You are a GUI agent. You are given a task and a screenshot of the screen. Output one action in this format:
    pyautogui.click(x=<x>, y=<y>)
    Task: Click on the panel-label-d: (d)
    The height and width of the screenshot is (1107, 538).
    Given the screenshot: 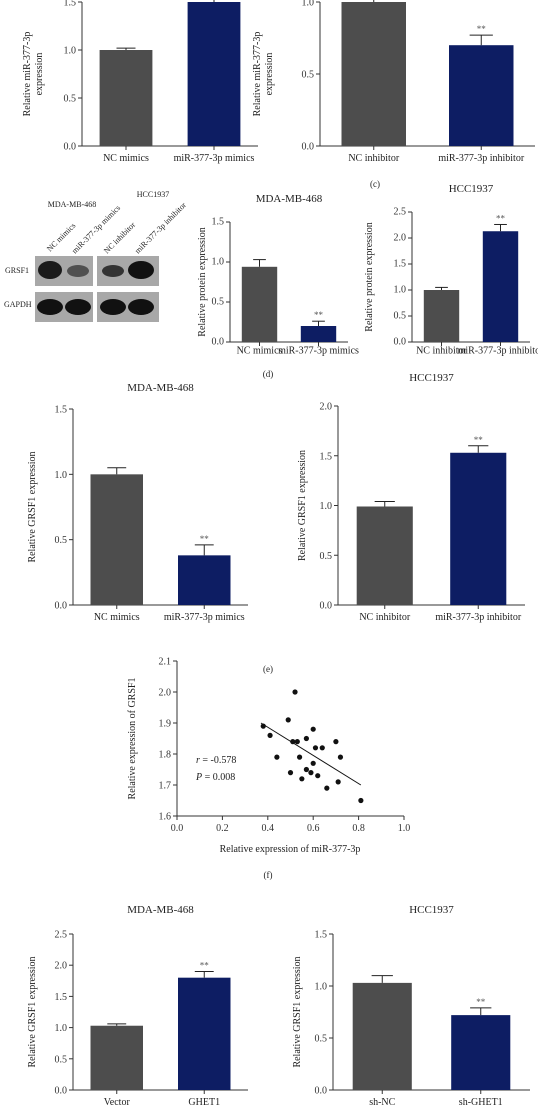 What is the action you would take?
    pyautogui.click(x=268, y=374)
    